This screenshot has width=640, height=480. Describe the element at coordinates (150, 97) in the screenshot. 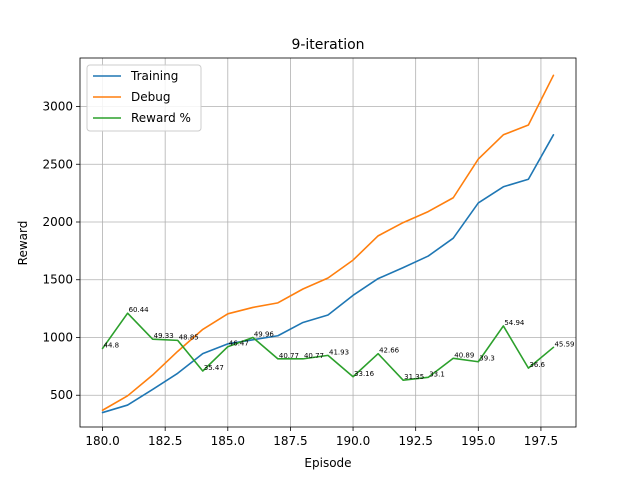

I see `legend-entry-label: Debug` at that location.